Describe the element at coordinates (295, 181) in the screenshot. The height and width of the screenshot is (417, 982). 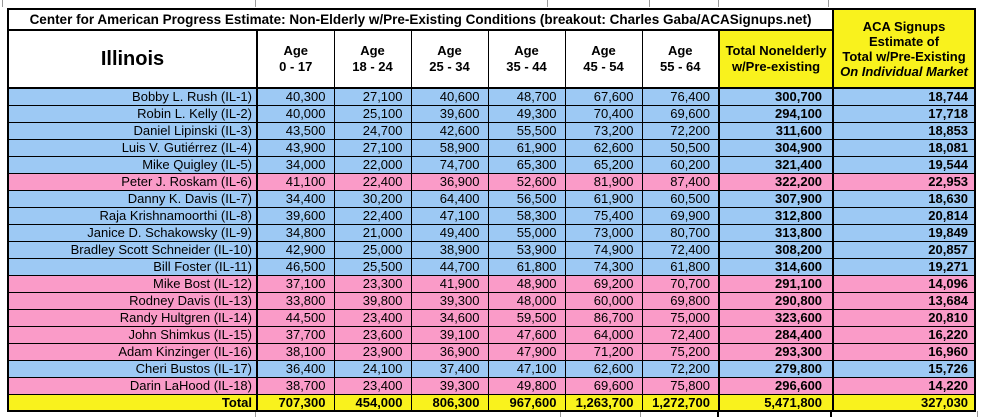
I see `age-0-17-cell: 41,100` at that location.